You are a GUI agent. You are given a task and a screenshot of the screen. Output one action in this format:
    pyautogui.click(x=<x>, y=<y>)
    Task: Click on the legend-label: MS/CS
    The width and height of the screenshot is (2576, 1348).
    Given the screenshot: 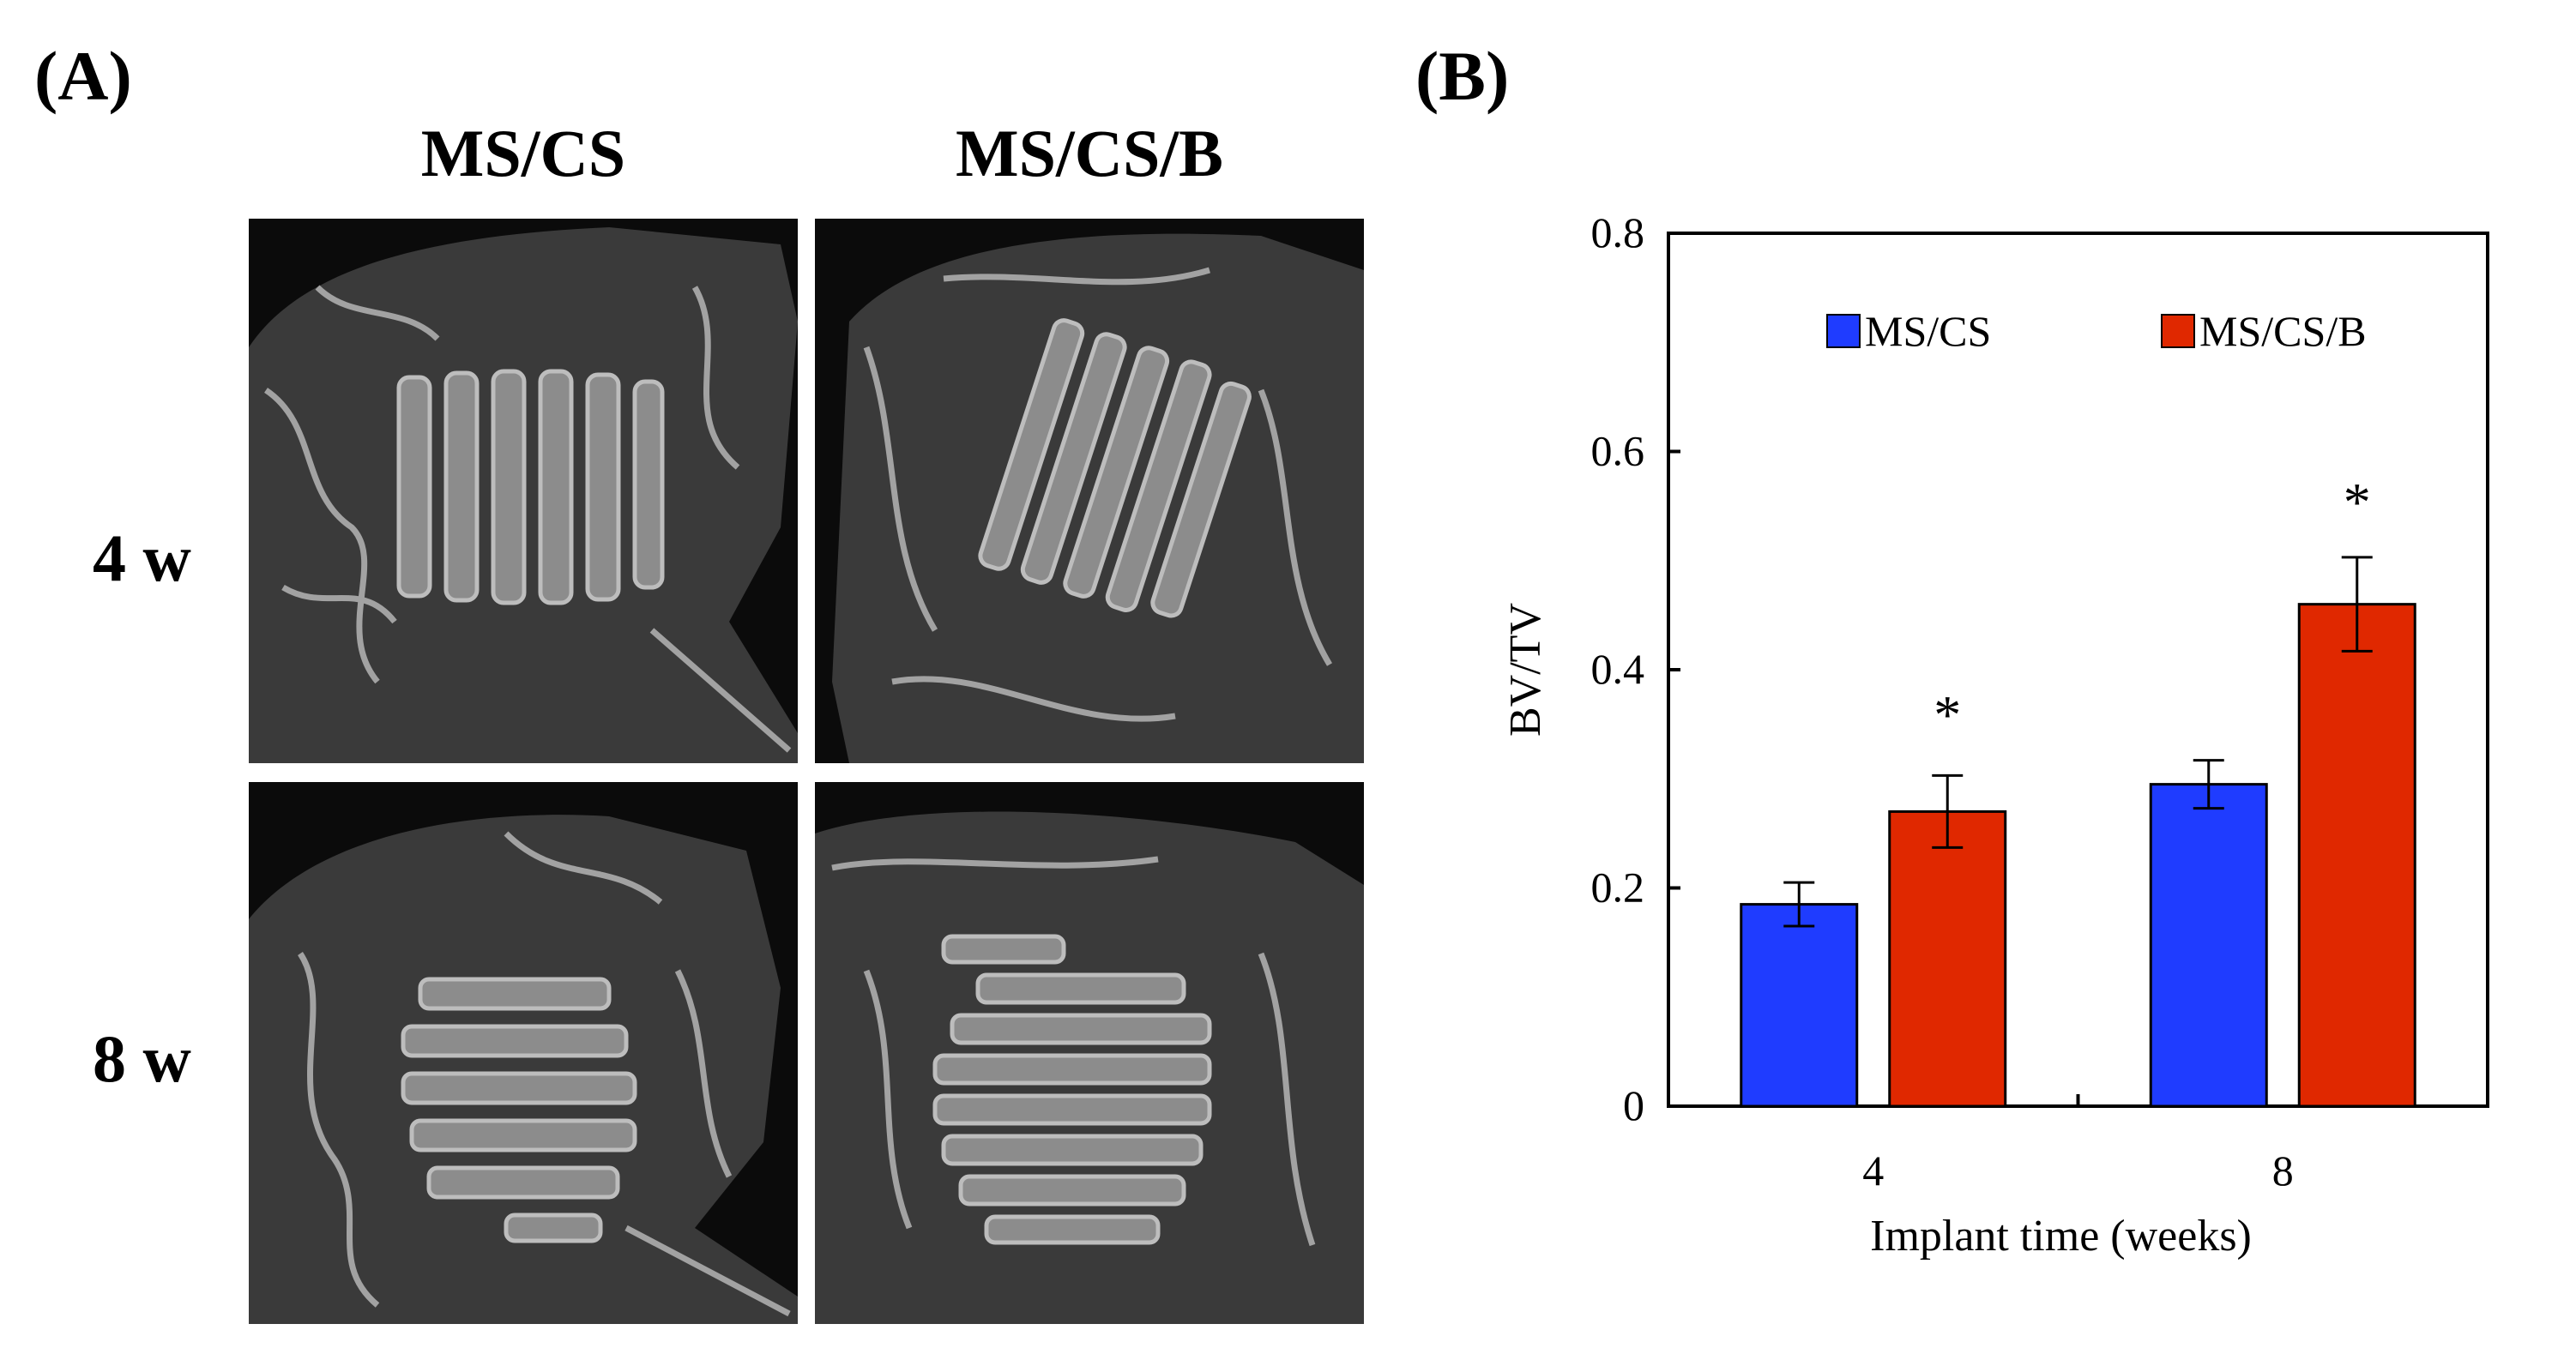 What is the action you would take?
    pyautogui.click(x=1928, y=331)
    